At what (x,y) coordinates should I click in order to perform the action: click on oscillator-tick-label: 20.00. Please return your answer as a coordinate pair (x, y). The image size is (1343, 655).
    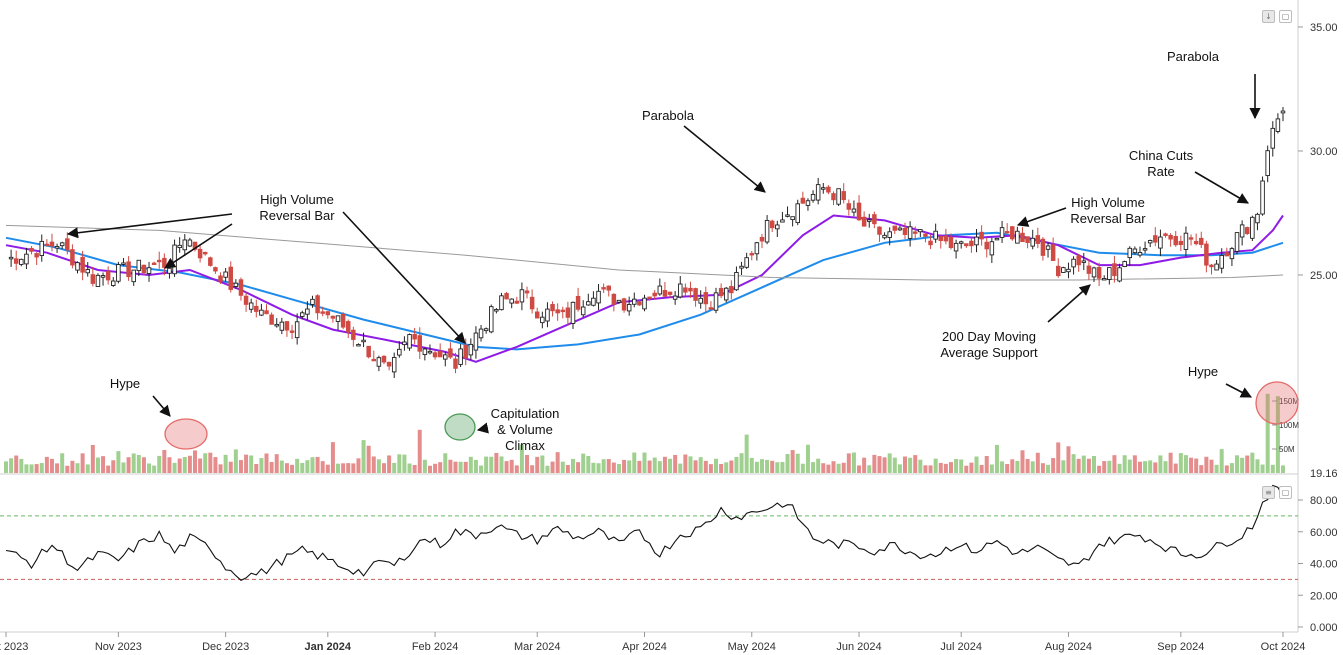
    Looking at the image, I should click on (1324, 596).